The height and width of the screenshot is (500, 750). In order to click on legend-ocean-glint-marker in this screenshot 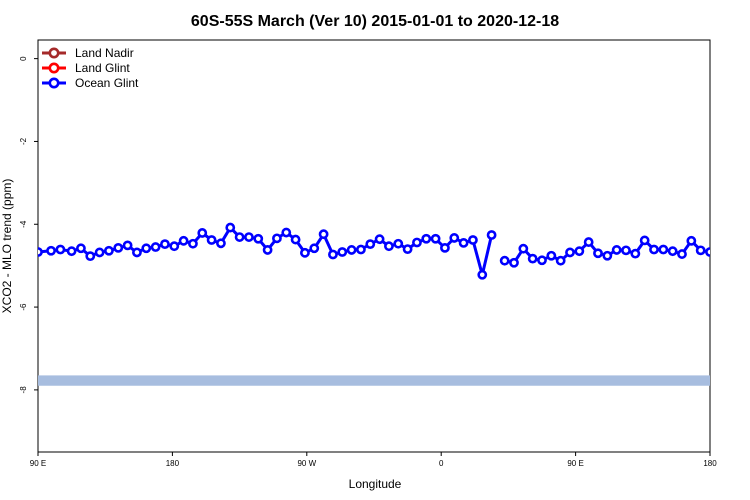, I will do `click(54, 83)`.